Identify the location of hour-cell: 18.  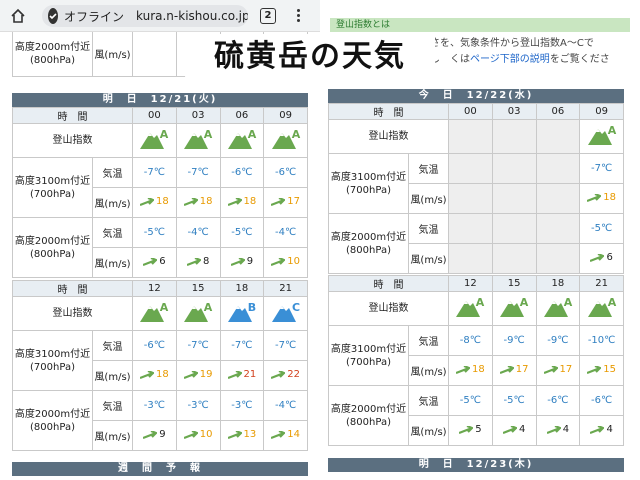
(242, 288).